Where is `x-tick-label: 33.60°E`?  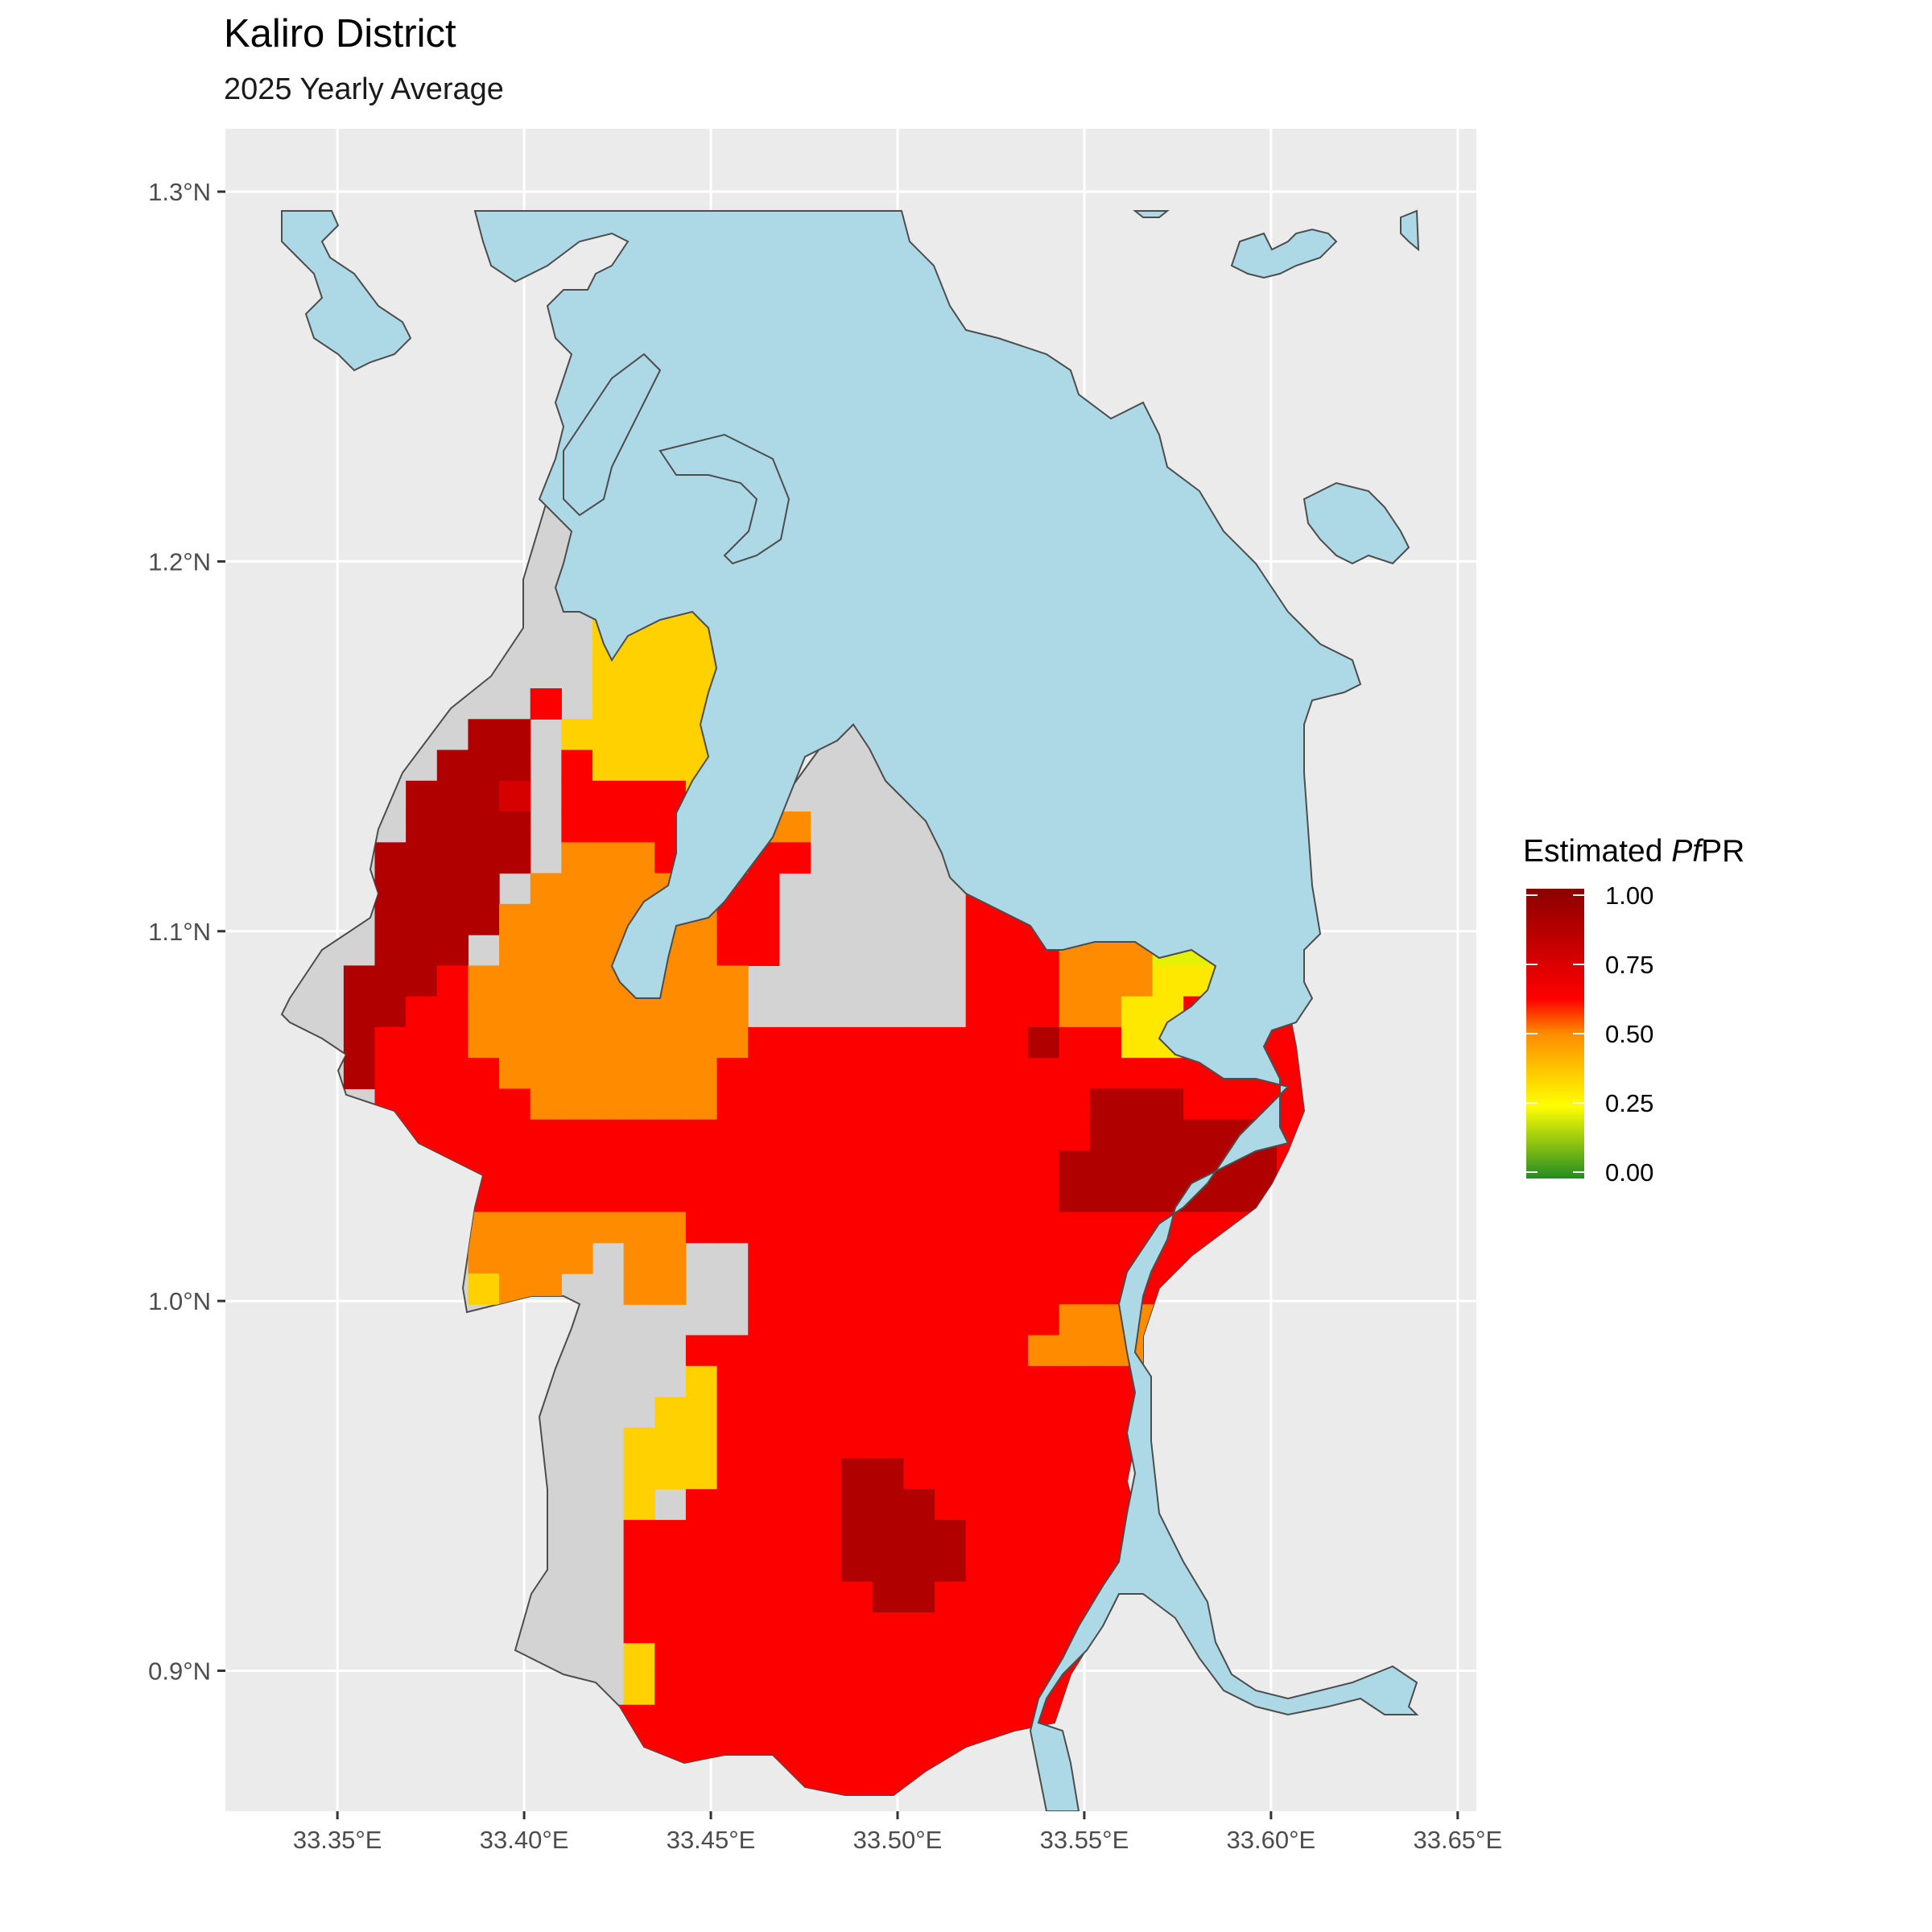
x-tick-label: 33.60°E is located at coordinates (1271, 1840).